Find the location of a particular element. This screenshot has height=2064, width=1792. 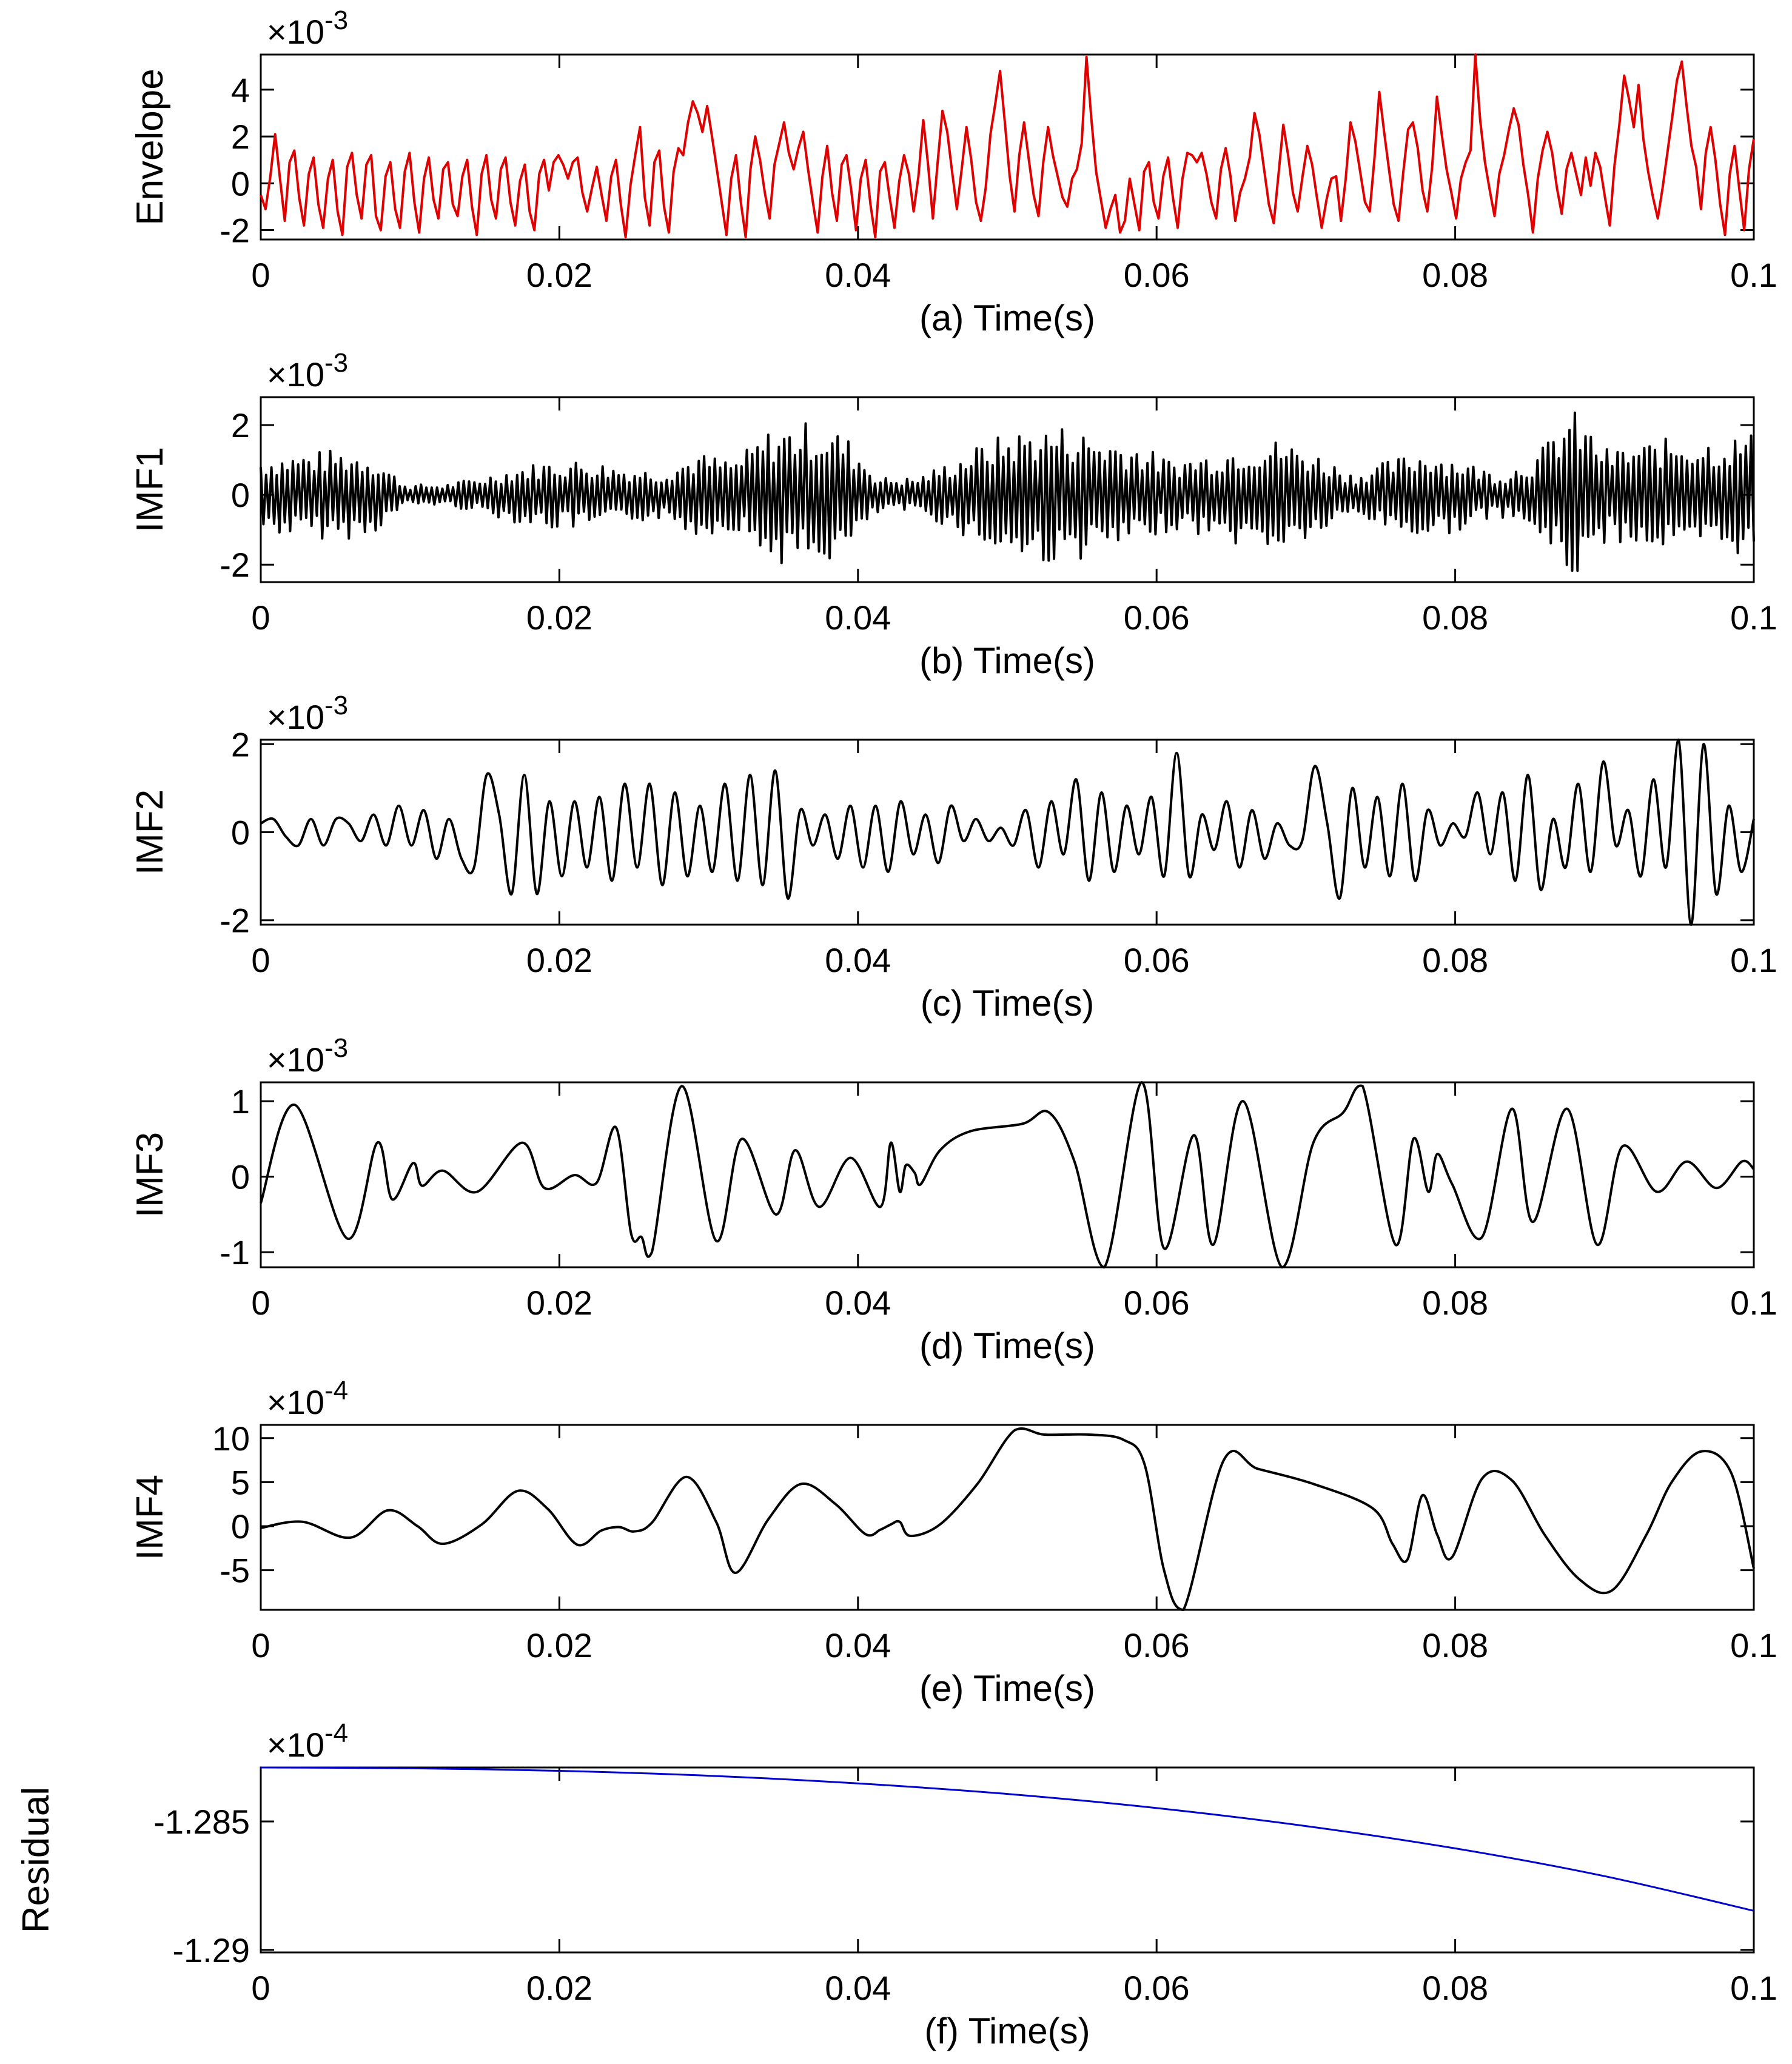

y-axis-label: IMF4 is located at coordinates (150, 1517).